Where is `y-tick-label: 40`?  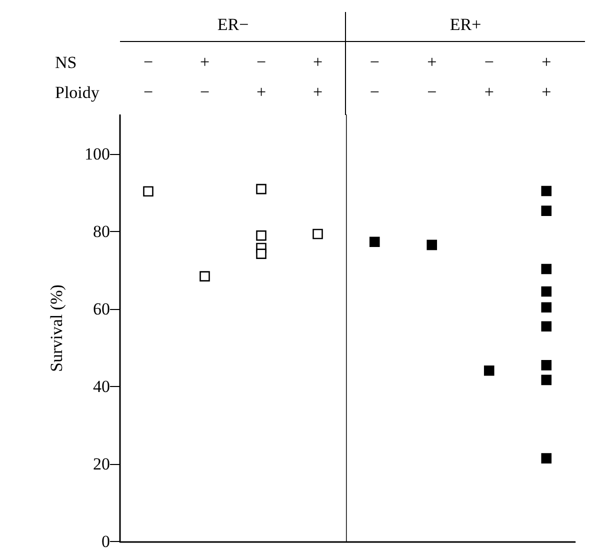 y-tick-label: 40 is located at coordinates (101, 386).